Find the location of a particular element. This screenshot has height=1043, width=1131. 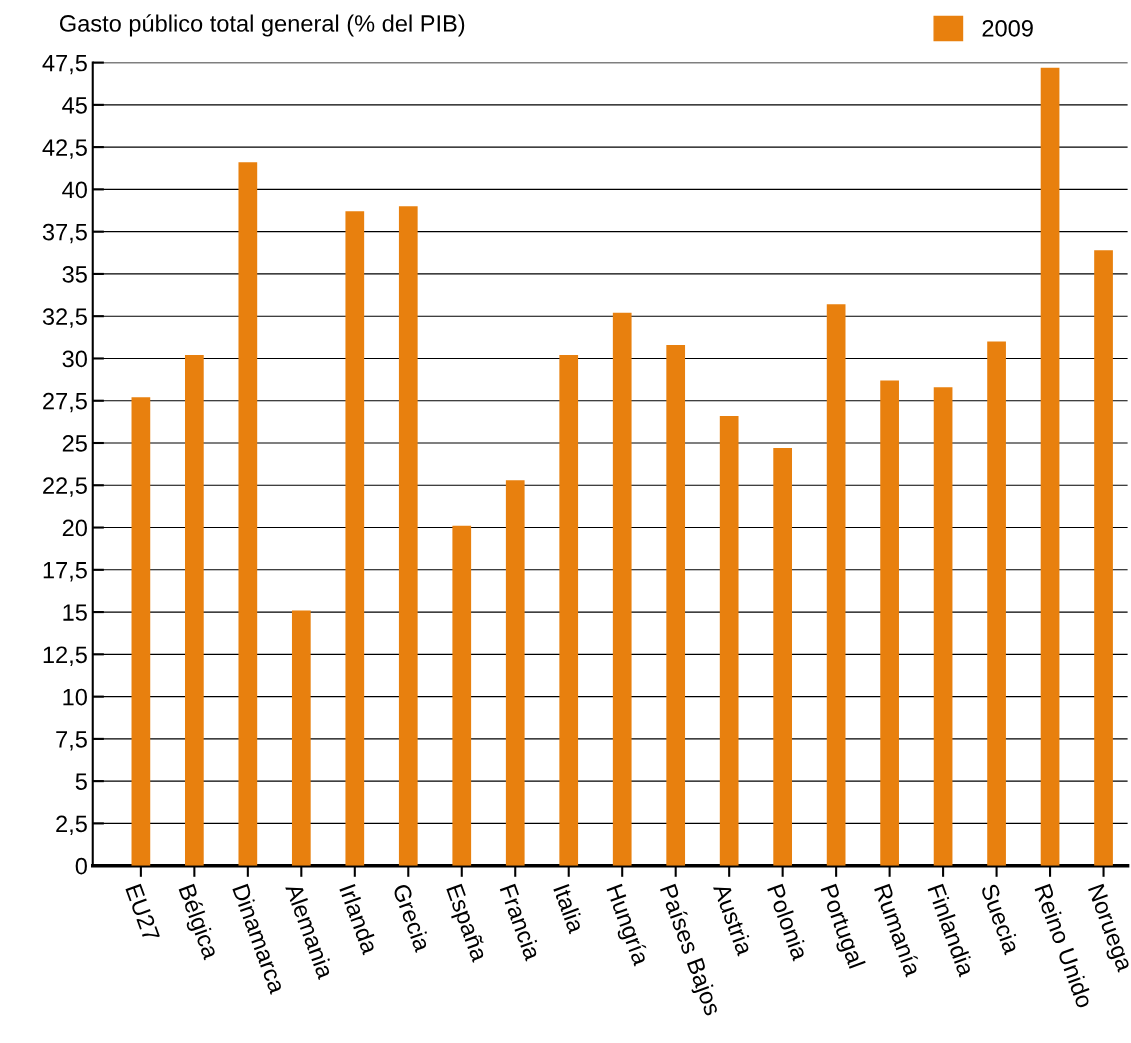

y-tick-label: 27,5 is located at coordinates (65, 402).